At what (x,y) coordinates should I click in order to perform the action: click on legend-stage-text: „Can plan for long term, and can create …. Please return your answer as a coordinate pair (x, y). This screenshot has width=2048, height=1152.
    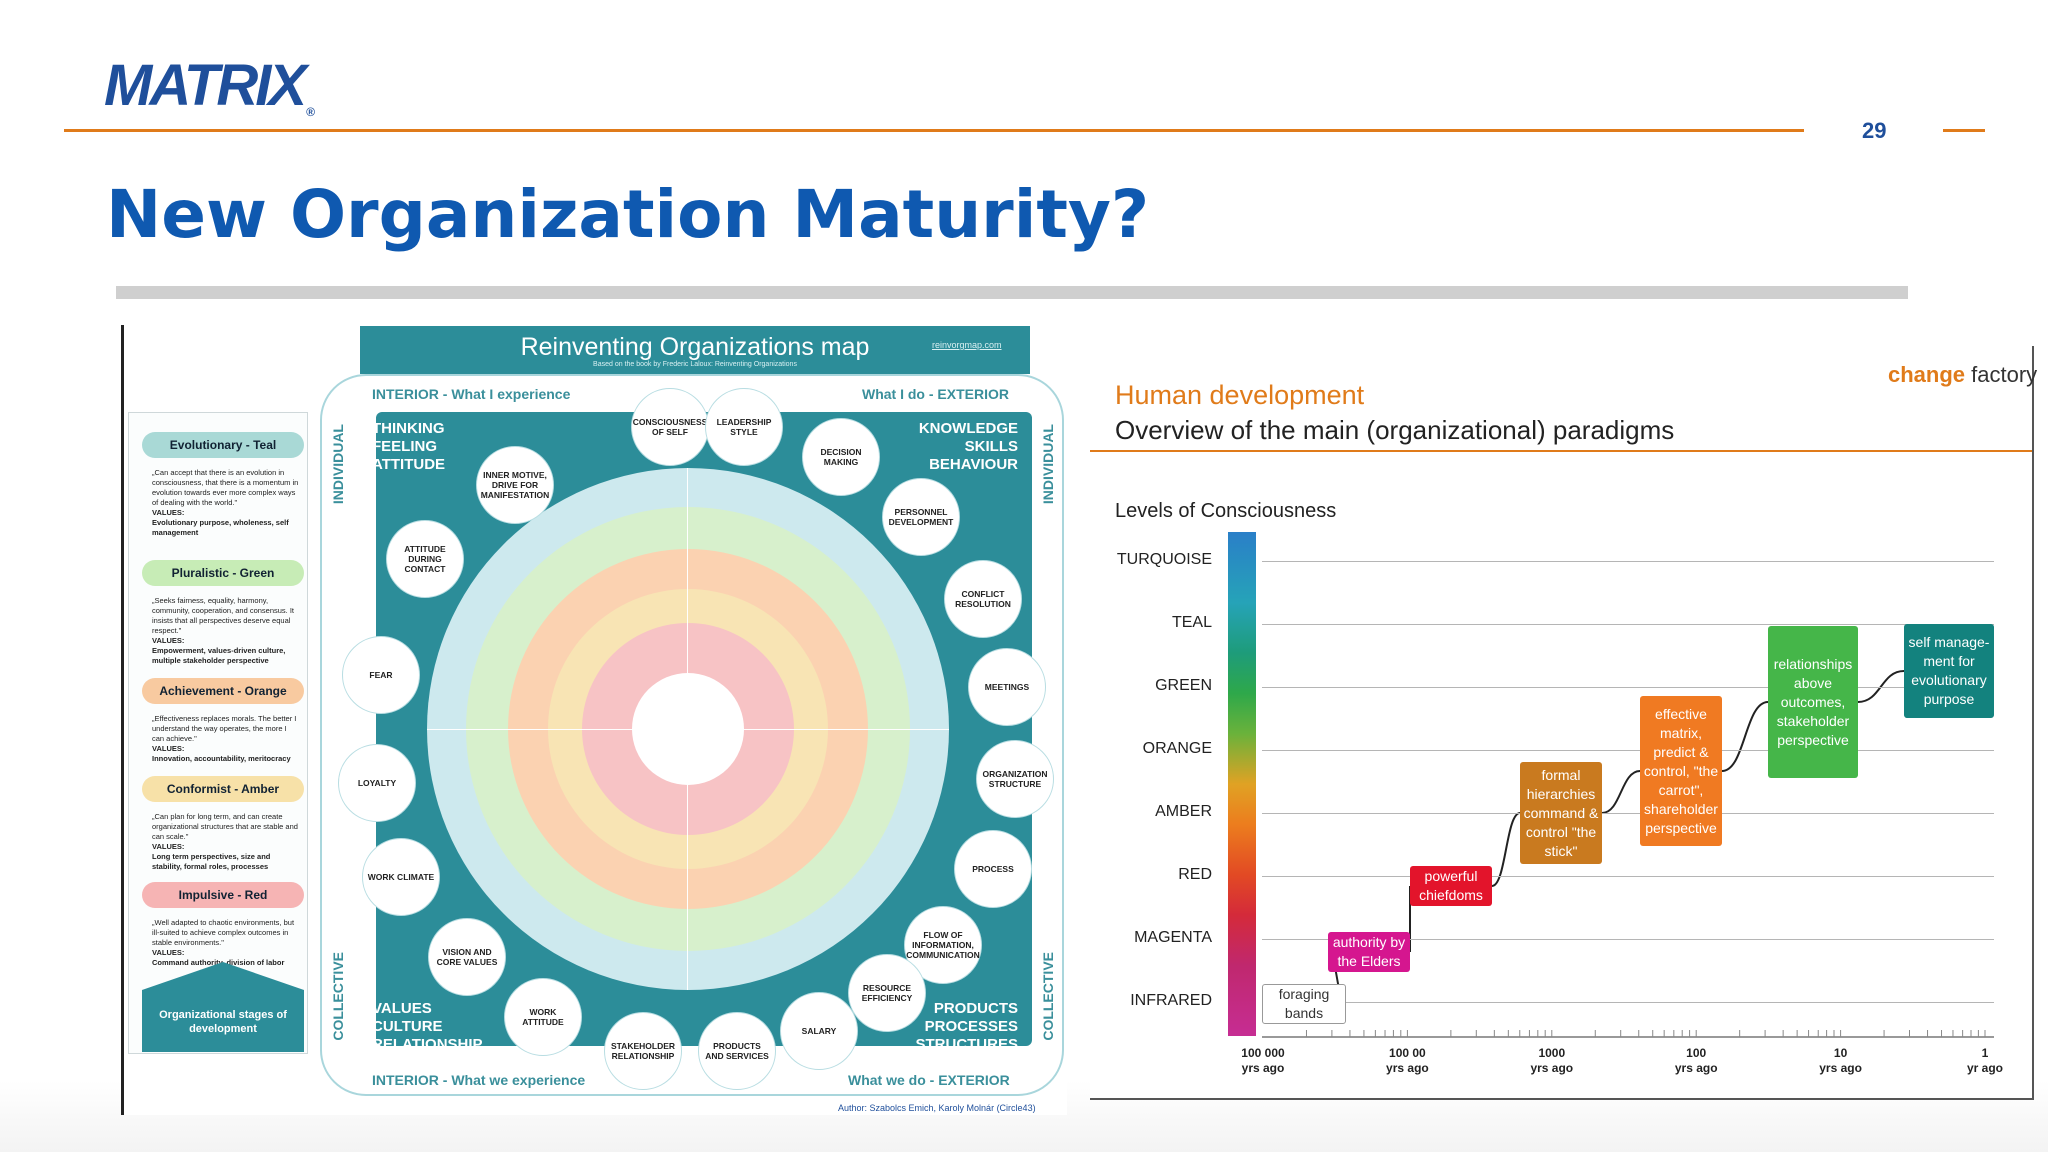
    Looking at the image, I should click on (225, 841).